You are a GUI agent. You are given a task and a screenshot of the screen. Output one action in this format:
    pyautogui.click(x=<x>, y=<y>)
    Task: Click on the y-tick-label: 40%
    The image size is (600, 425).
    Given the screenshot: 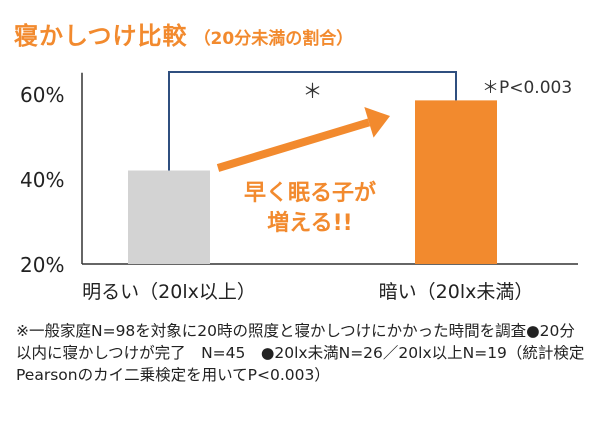 What is the action you would take?
    pyautogui.click(x=42, y=180)
    